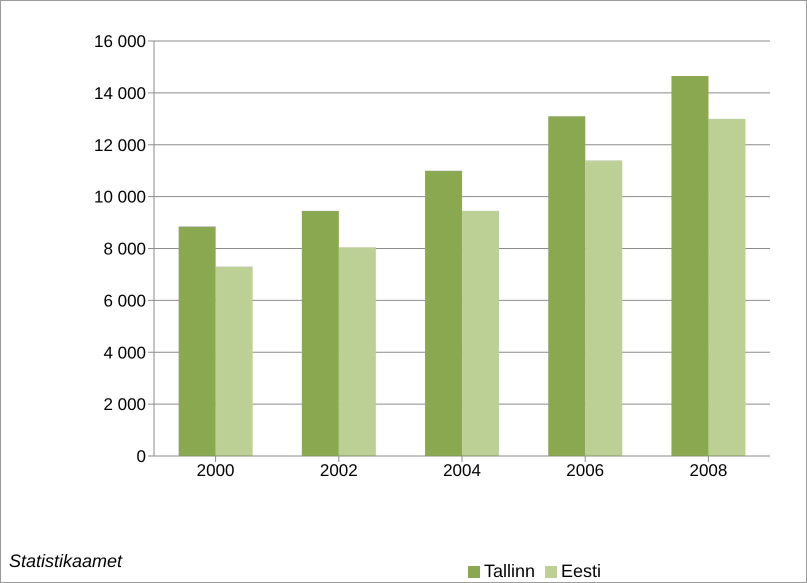 This screenshot has width=807, height=583. What do you see at coordinates (462, 470) in the screenshot?
I see `x-tick-label: 2004` at bounding box center [462, 470].